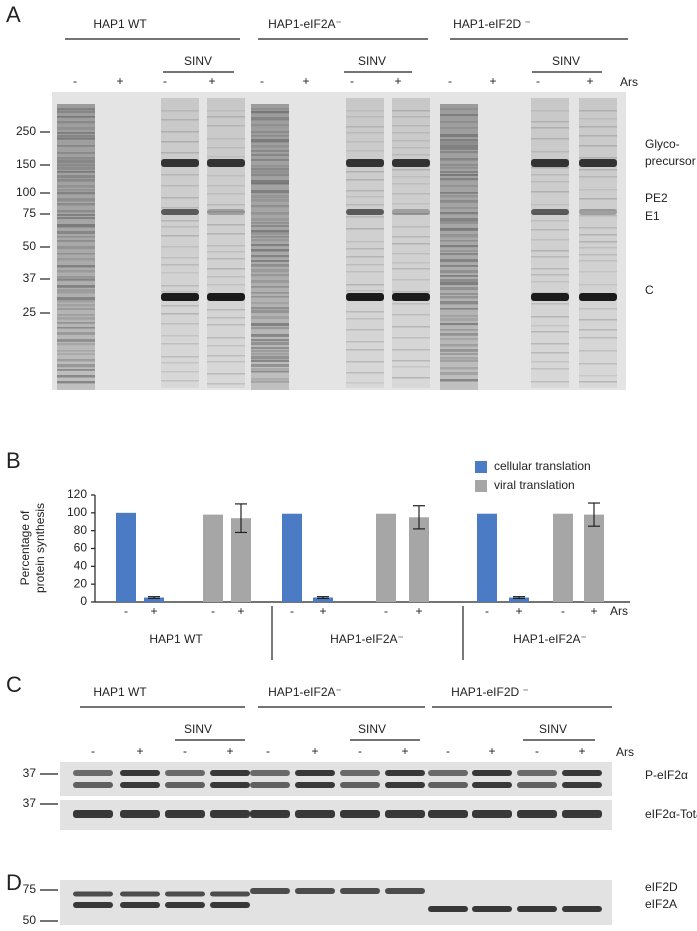  I want to click on treatment-label: Ars, so click(619, 611).